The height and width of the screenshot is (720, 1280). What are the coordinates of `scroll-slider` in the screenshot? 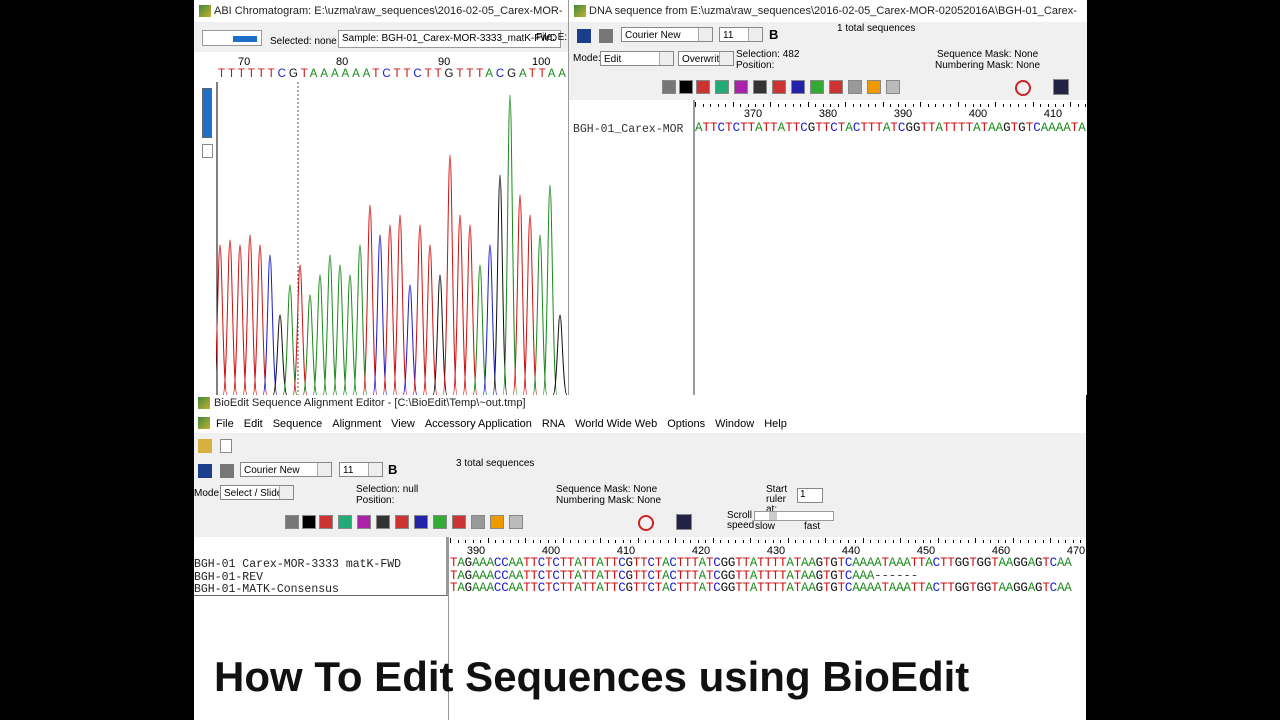 It's located at (794, 516).